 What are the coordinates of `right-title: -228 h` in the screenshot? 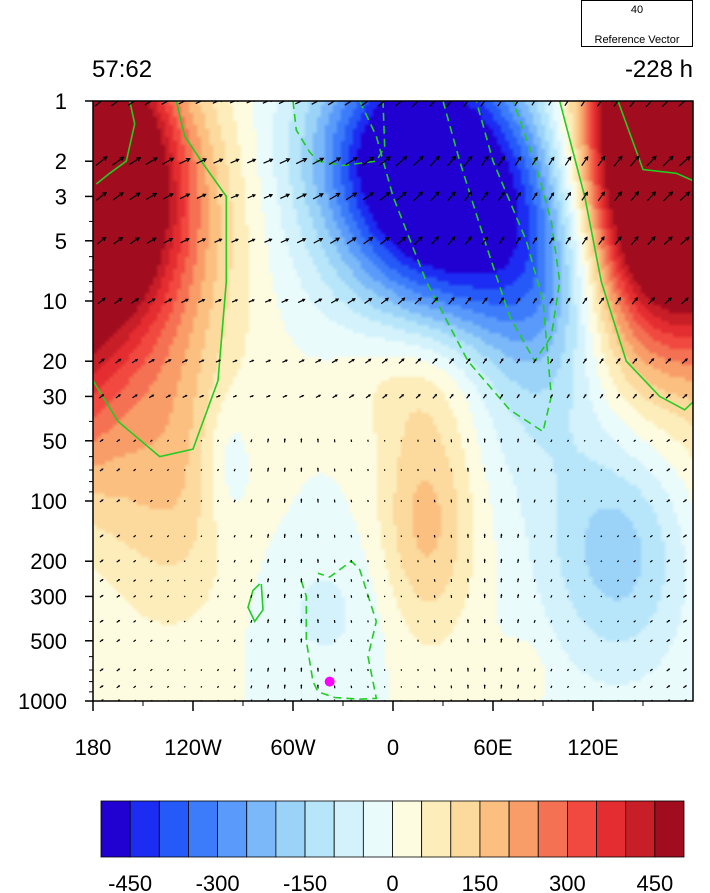 It's located at (658, 69).